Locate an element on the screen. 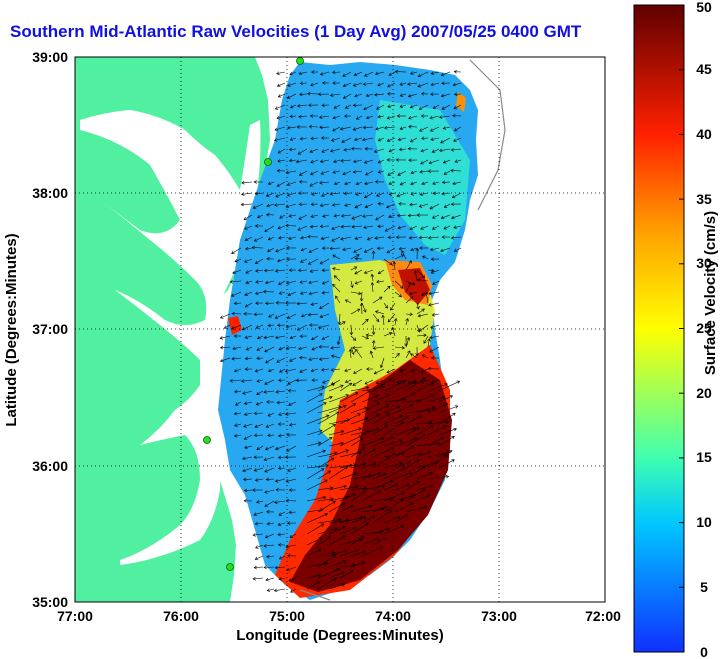 The width and height of the screenshot is (724, 659). x-axis-label: Longitude (Degrees:Minutes) is located at coordinates (340, 635).